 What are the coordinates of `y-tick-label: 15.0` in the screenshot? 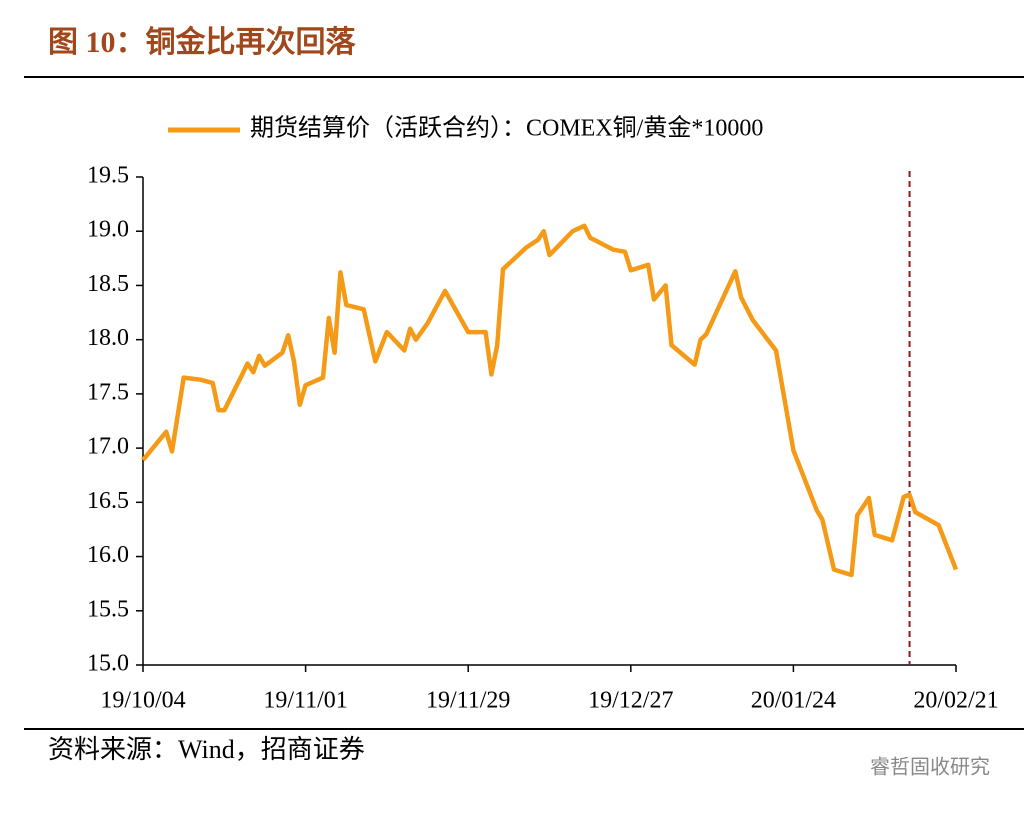 It's located at (108, 664).